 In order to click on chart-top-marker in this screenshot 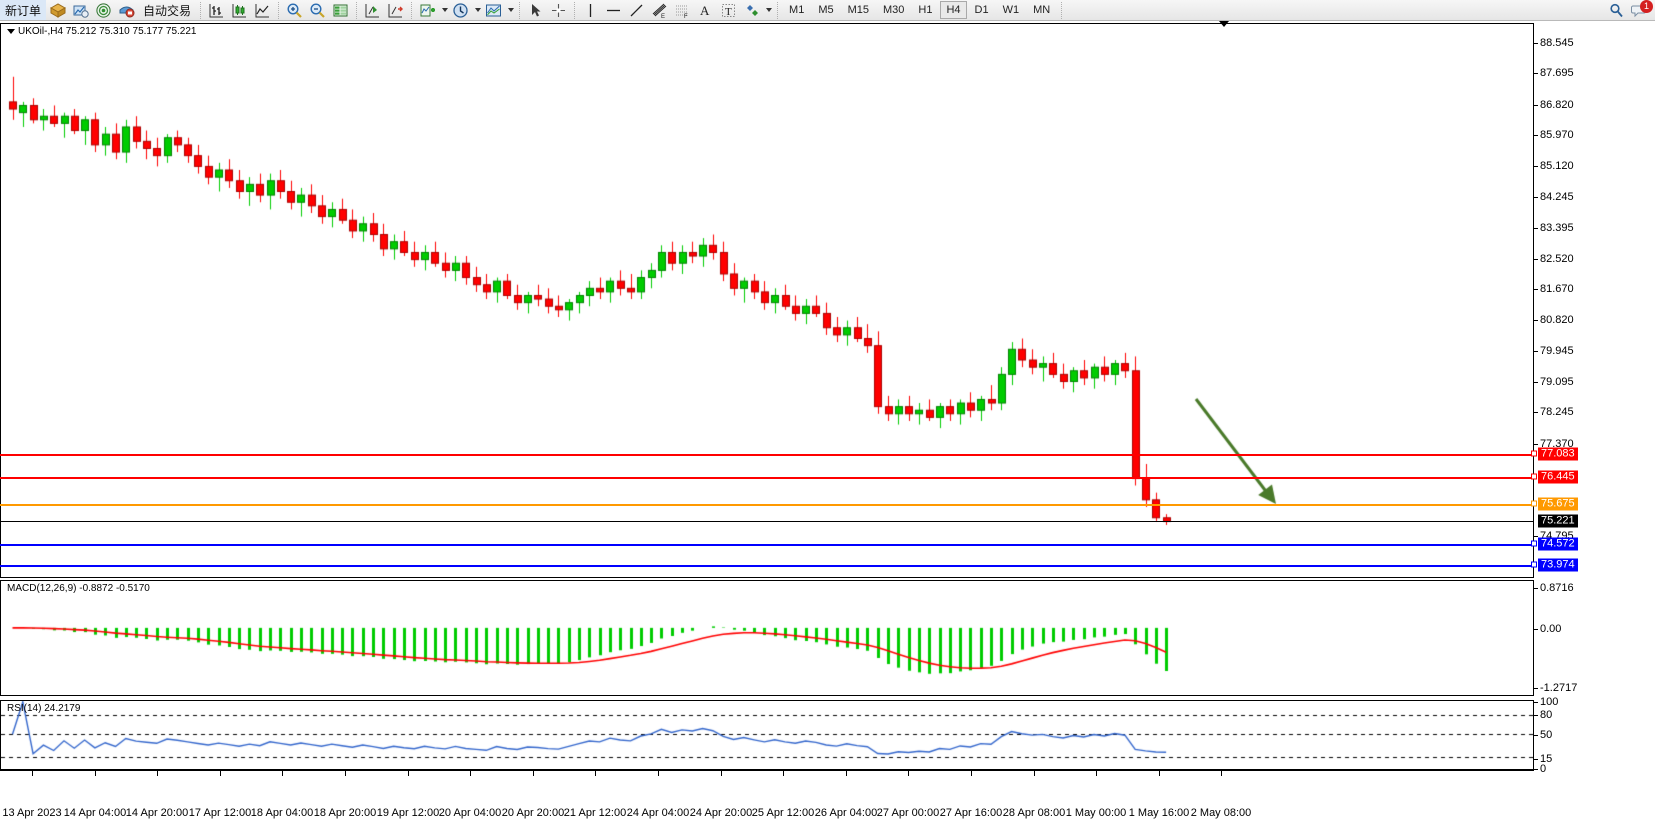, I will do `click(1224, 24)`.